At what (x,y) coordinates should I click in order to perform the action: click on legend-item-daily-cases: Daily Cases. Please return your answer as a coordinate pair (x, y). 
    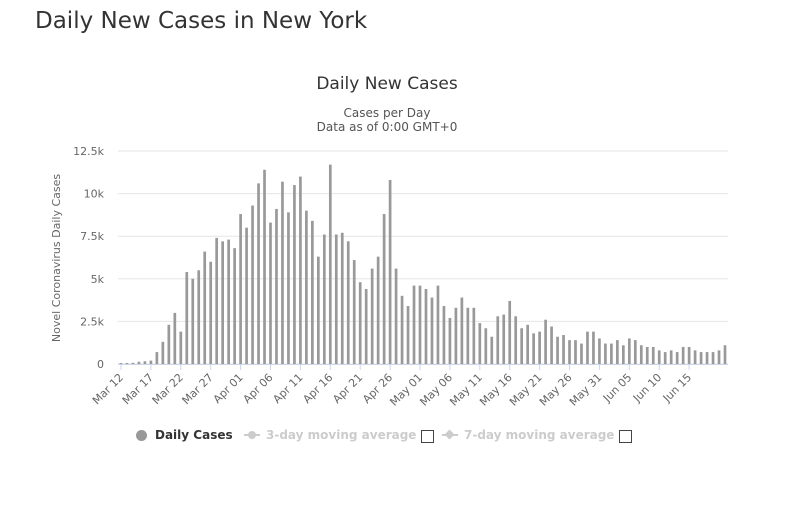
    Looking at the image, I should click on (184, 435).